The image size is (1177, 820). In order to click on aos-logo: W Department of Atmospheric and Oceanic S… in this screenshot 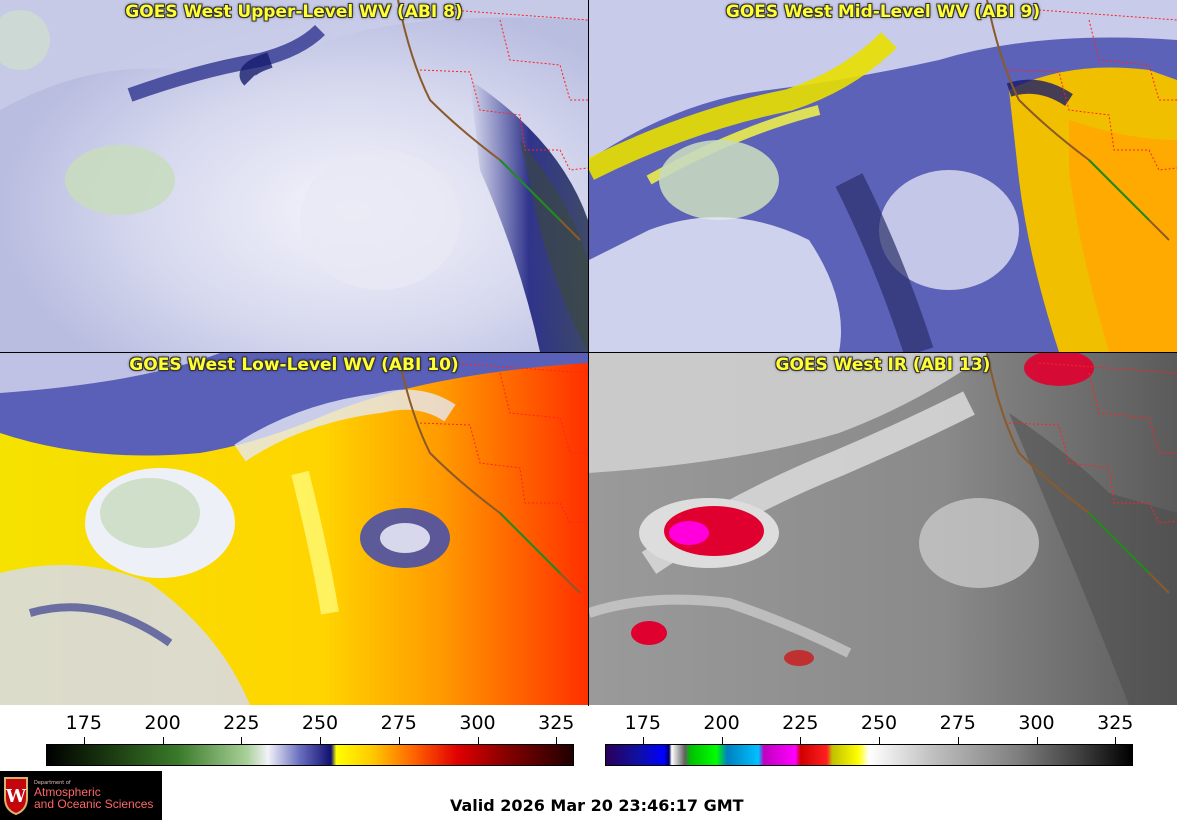, I will do `click(81, 795)`.